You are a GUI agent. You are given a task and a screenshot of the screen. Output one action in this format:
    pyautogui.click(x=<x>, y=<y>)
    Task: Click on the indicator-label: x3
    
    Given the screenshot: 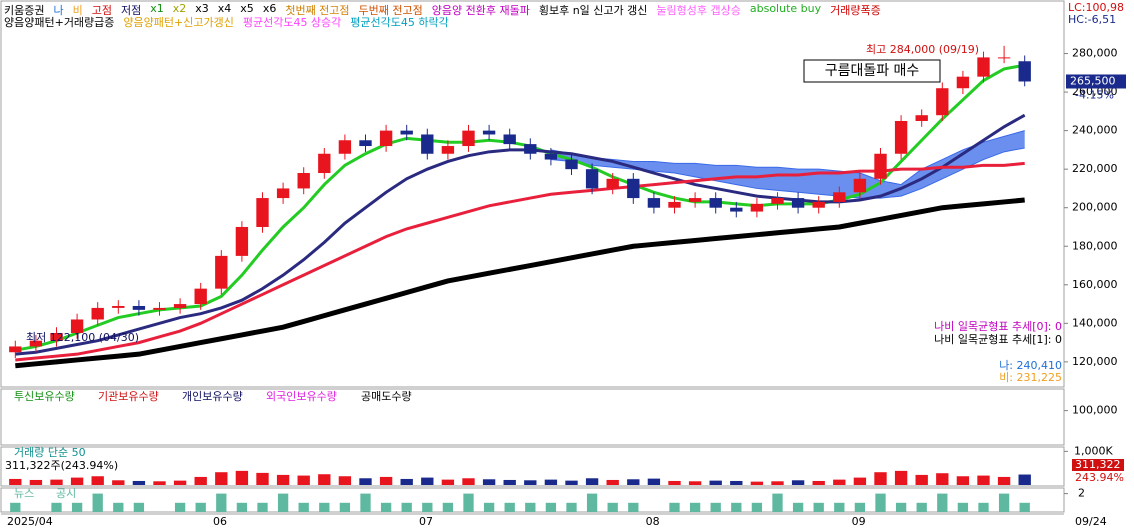 What is the action you would take?
    pyautogui.click(x=202, y=8)
    